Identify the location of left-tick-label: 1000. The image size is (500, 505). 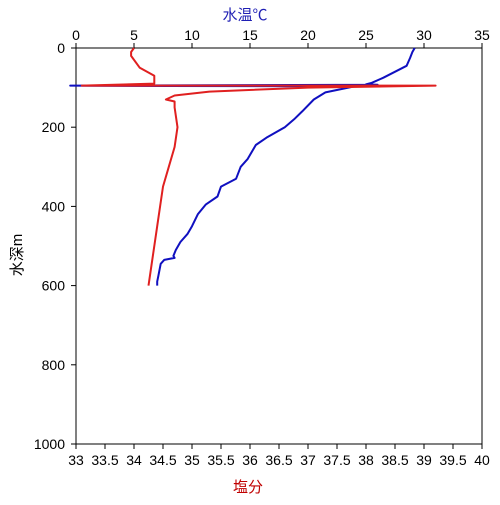
(49, 444).